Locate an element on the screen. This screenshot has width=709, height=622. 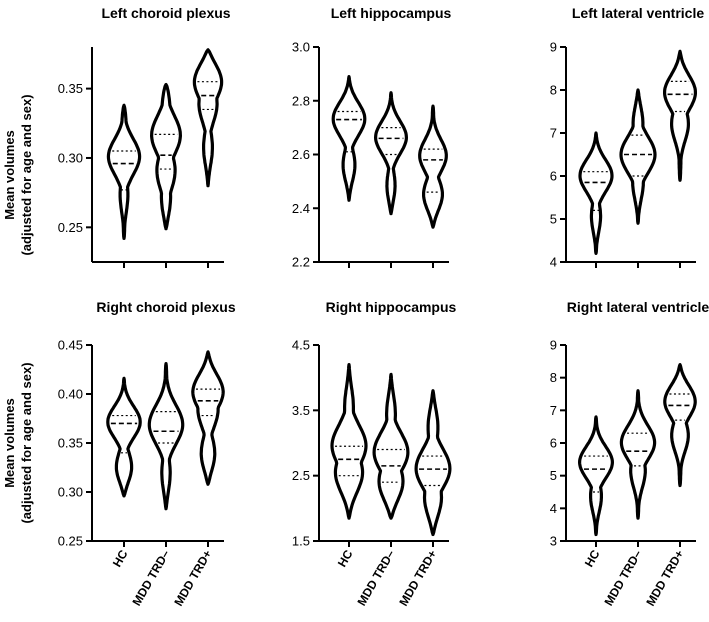
panel-2: Left hippocampus 2.2 2.4 2.6 2.8 3.0 is located at coordinates (372, 137).